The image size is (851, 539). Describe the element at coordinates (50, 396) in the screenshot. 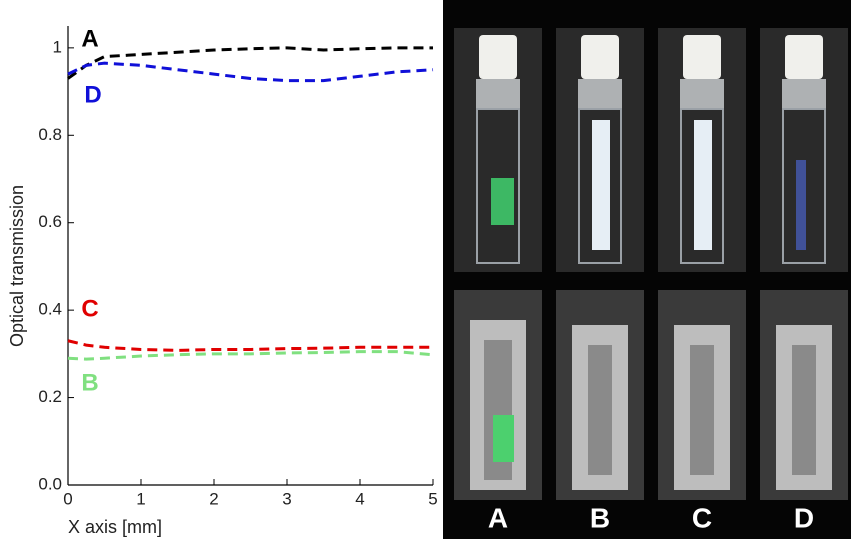

I see `y-tick-label: 0.2` at that location.